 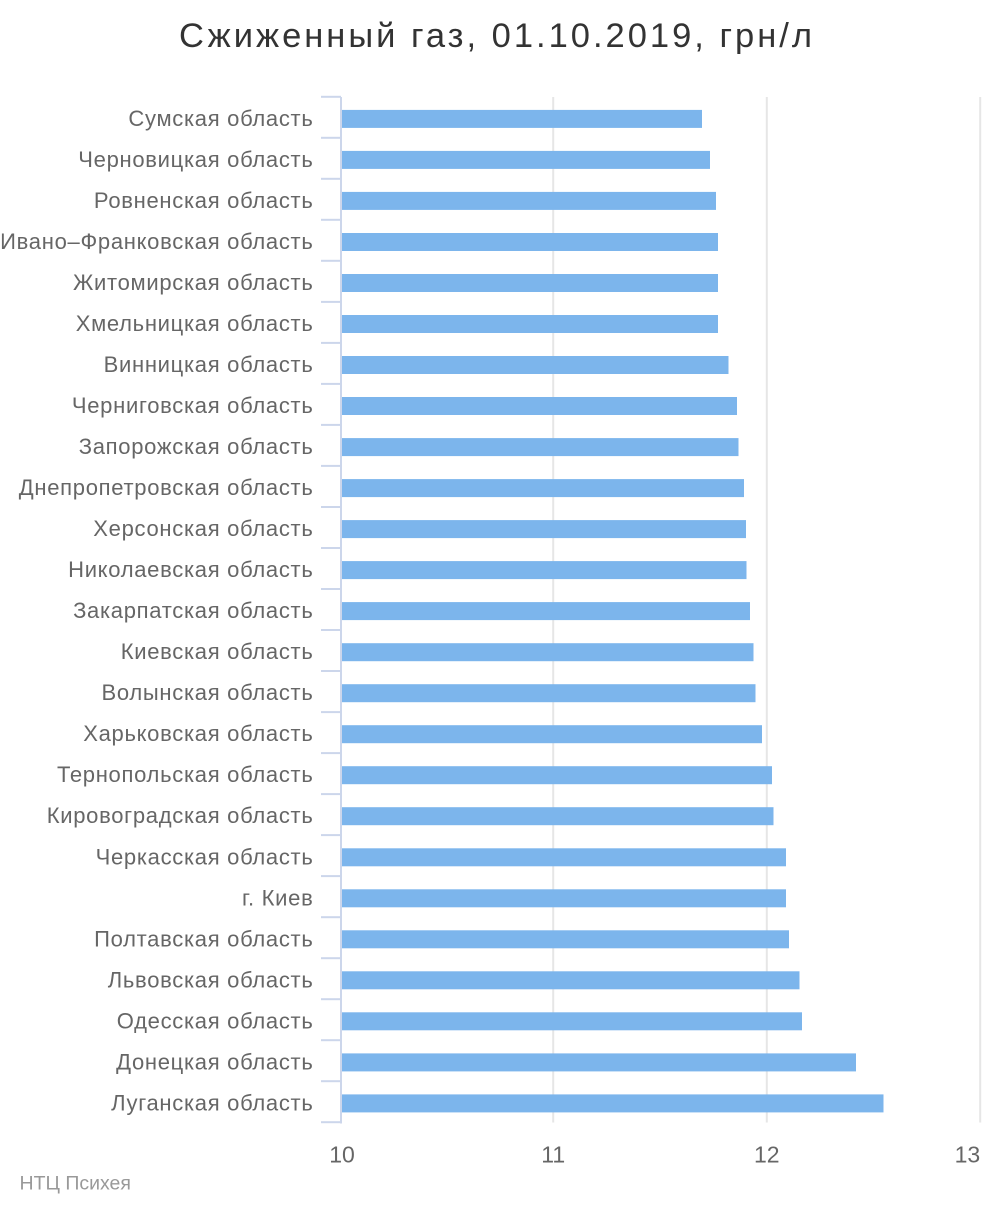 I want to click on svg-text: 11, so click(x=553, y=1155).